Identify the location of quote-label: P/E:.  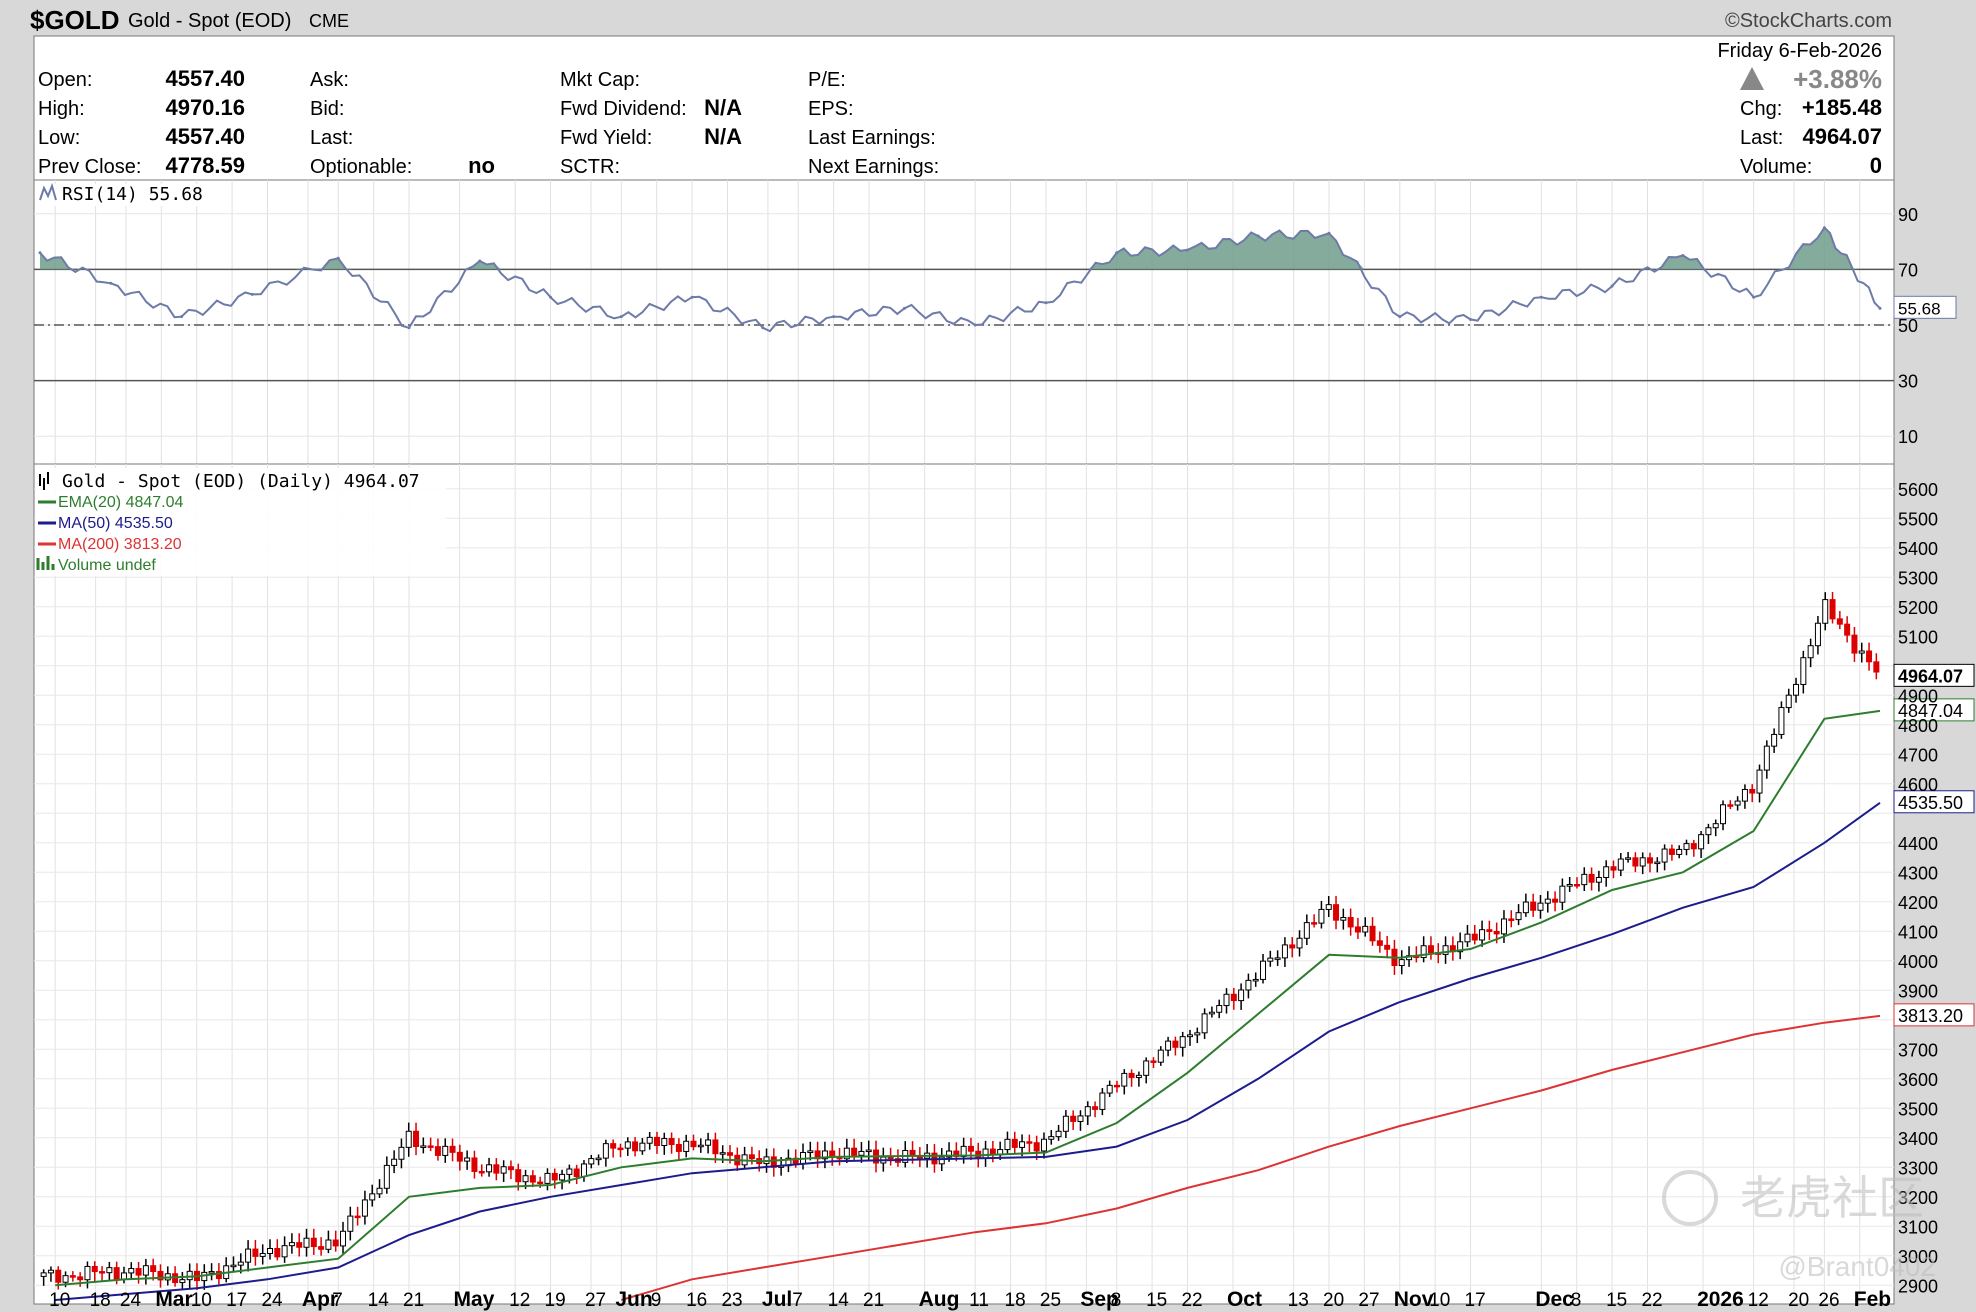
(827, 80).